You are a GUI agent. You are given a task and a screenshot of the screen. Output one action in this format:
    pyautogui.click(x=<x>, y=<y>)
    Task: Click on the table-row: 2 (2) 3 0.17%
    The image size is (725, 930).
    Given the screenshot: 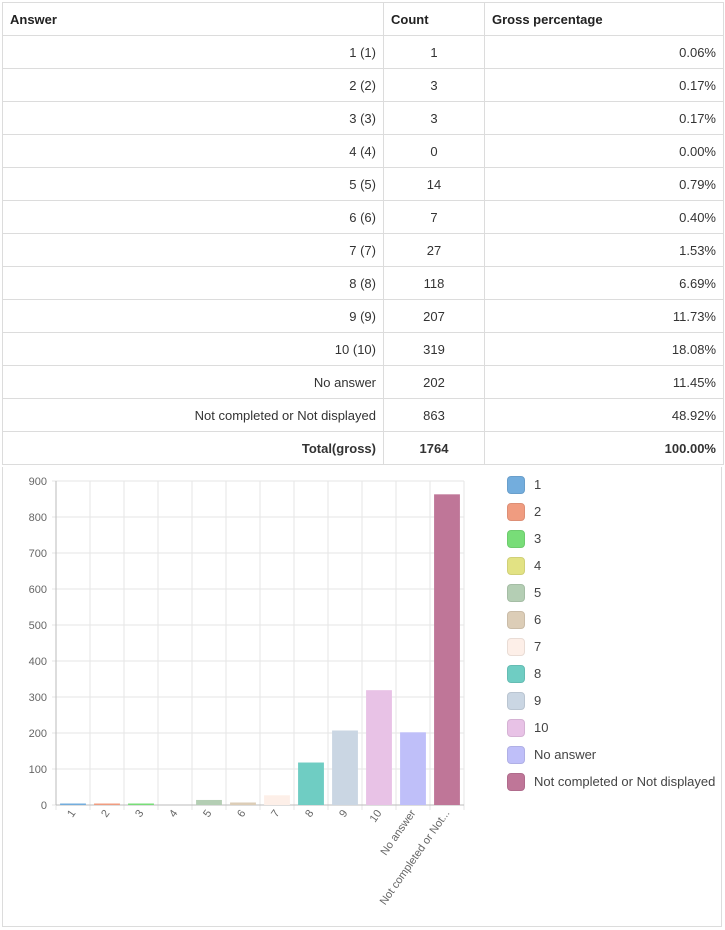 What is the action you would take?
    pyautogui.click(x=363, y=85)
    